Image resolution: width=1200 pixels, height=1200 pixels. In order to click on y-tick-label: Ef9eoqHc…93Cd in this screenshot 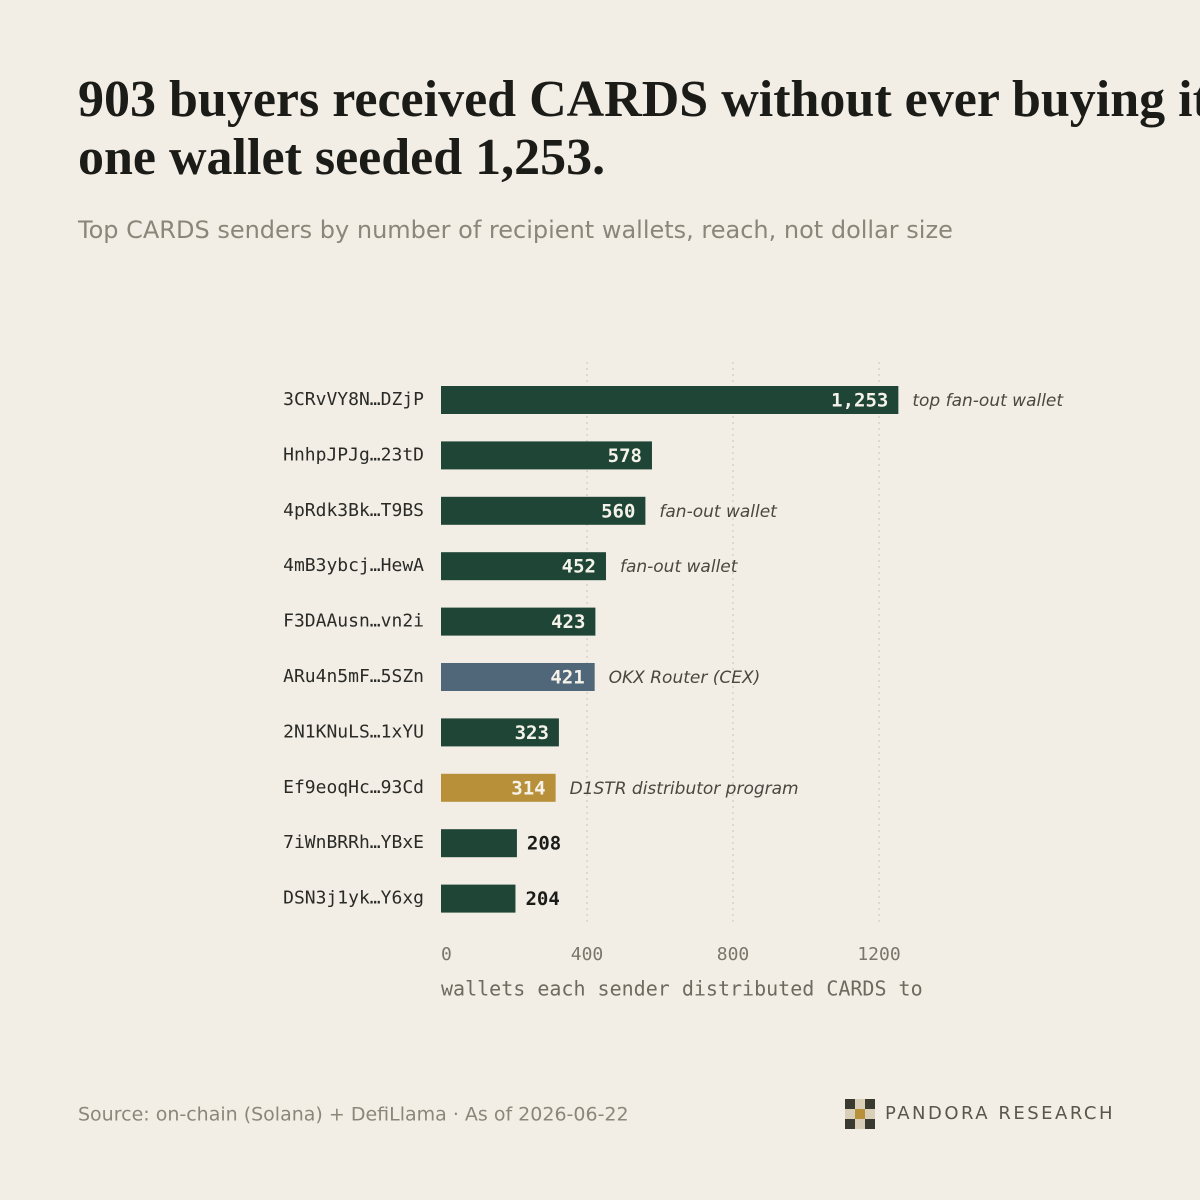, I will do `click(353, 787)`.